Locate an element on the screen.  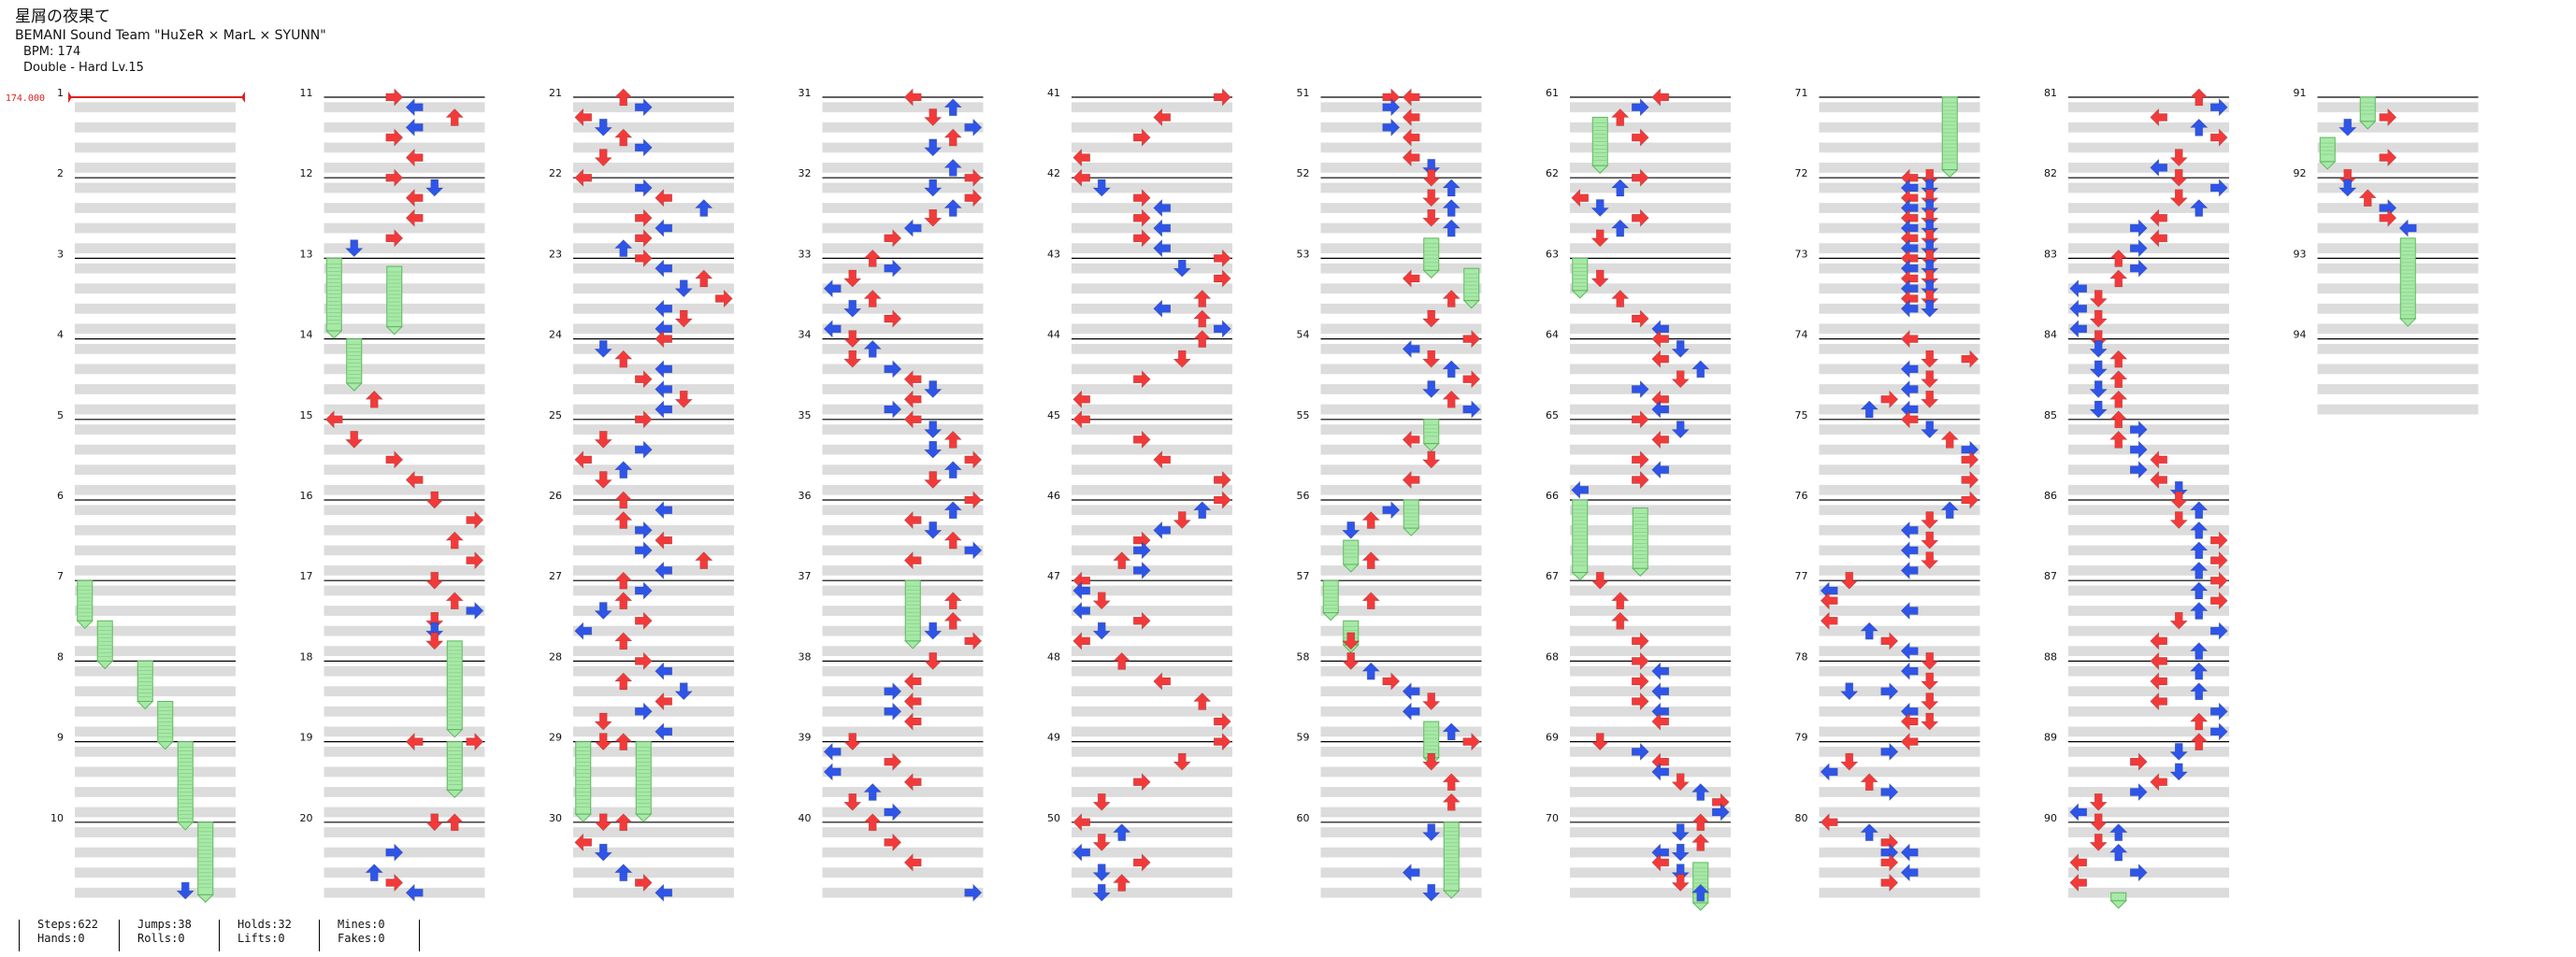
measure-number: 12 is located at coordinates (307, 173).